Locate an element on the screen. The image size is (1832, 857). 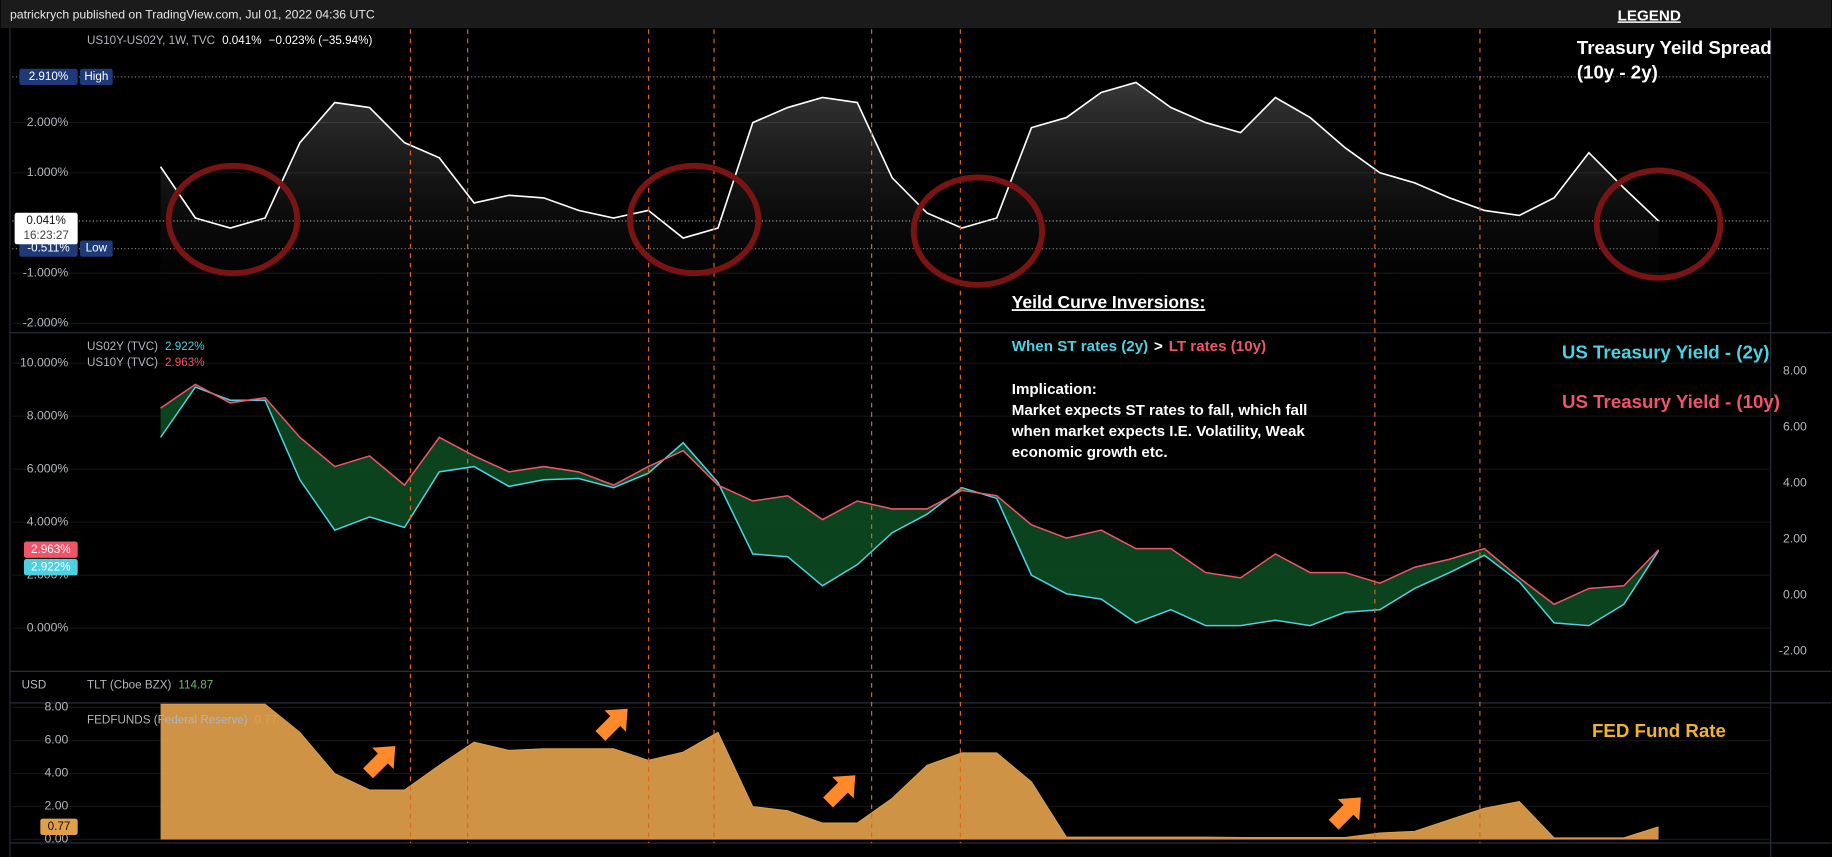
y-tick-label: 2.00 is located at coordinates (56, 806).